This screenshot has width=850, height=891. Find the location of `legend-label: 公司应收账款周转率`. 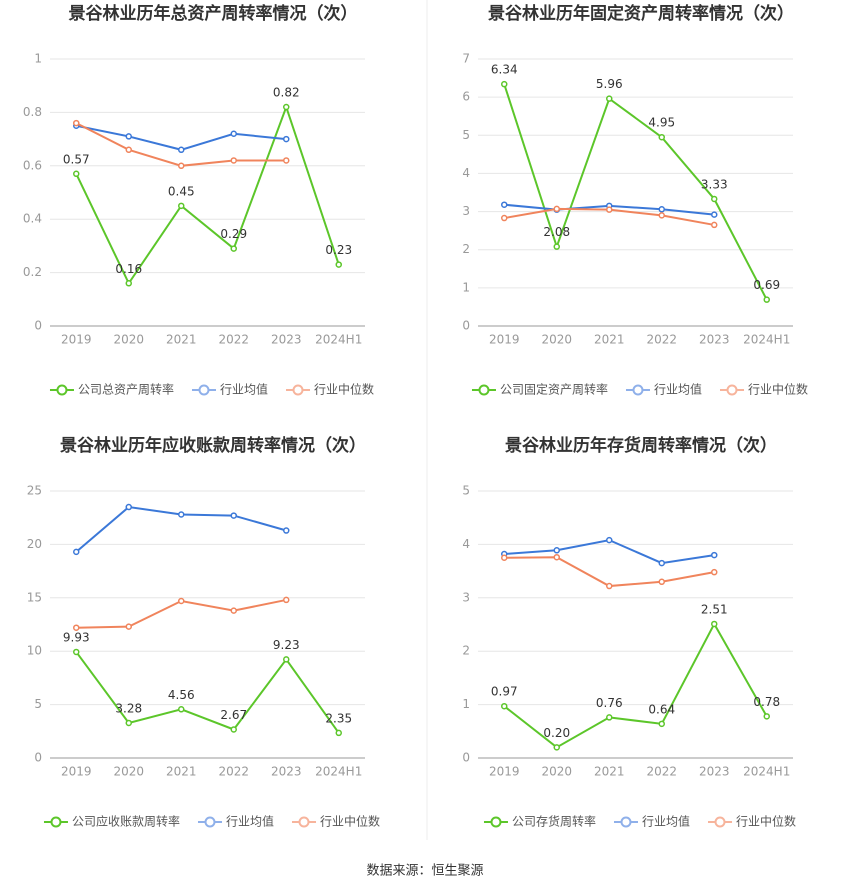

legend-label: 公司应收账款周转率 is located at coordinates (126, 821).